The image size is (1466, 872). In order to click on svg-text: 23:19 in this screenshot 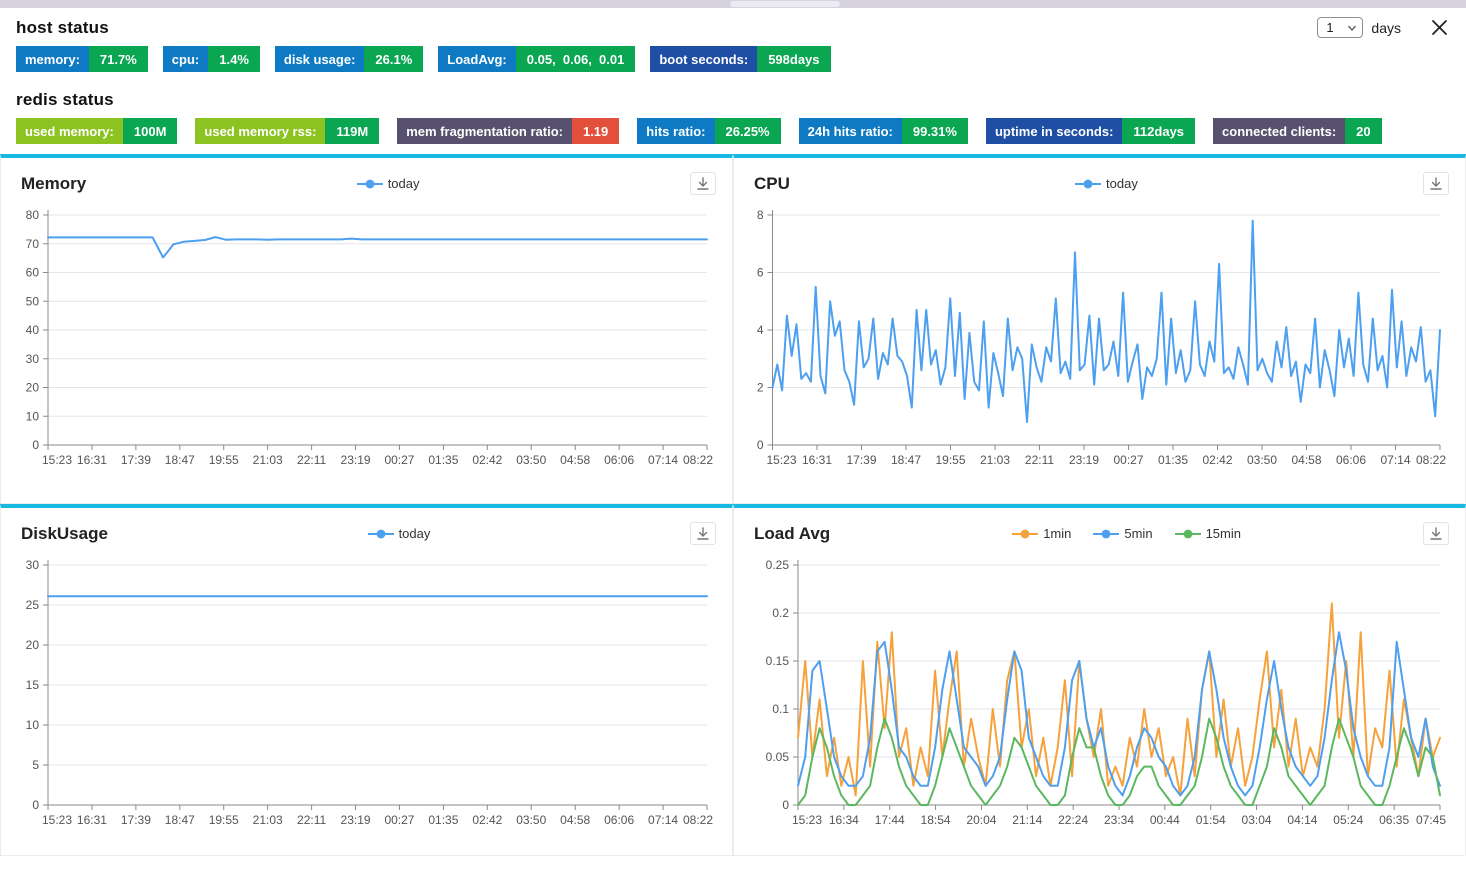, I will do `click(356, 460)`.